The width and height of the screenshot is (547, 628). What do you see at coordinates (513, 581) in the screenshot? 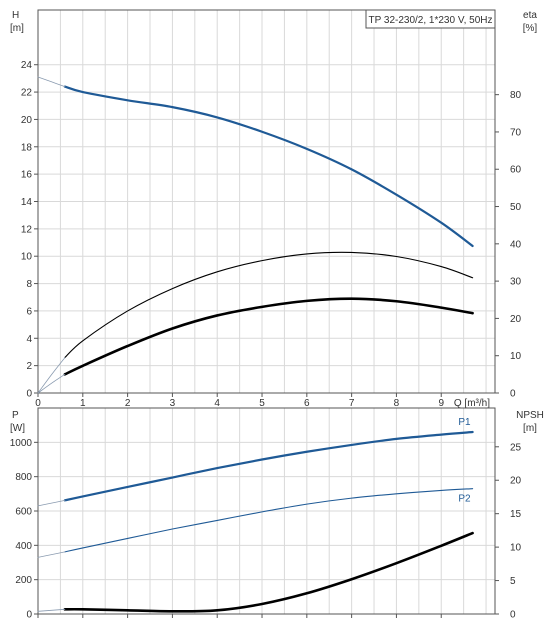
I see `y-right-tick-label: 5` at bounding box center [513, 581].